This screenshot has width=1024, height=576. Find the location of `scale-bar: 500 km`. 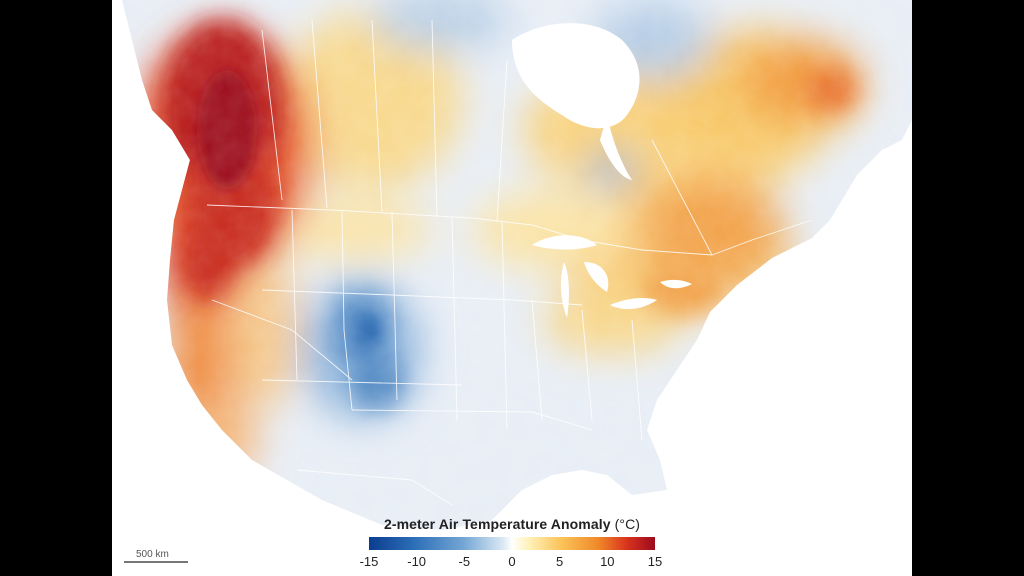

scale-bar: 500 km is located at coordinates (157, 559).